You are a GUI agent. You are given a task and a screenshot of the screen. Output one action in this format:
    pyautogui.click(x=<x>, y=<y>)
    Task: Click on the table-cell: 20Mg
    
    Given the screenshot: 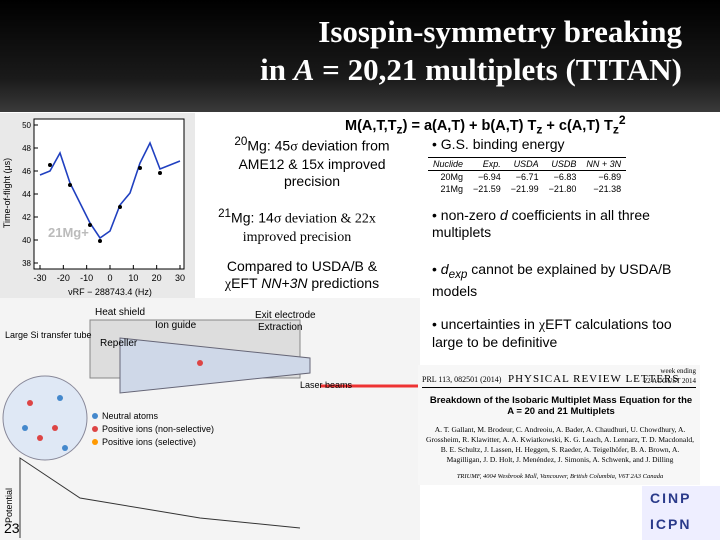 What is the action you would take?
    pyautogui.click(x=452, y=177)
    